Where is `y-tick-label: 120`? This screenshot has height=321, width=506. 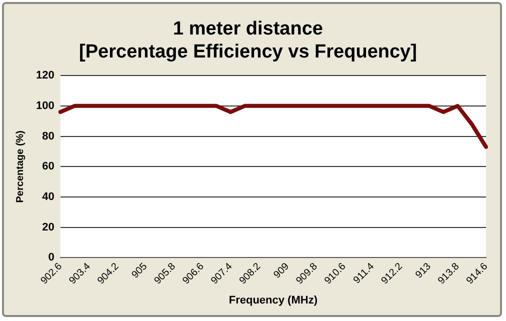 y-tick-label: 120 is located at coordinates (45, 76).